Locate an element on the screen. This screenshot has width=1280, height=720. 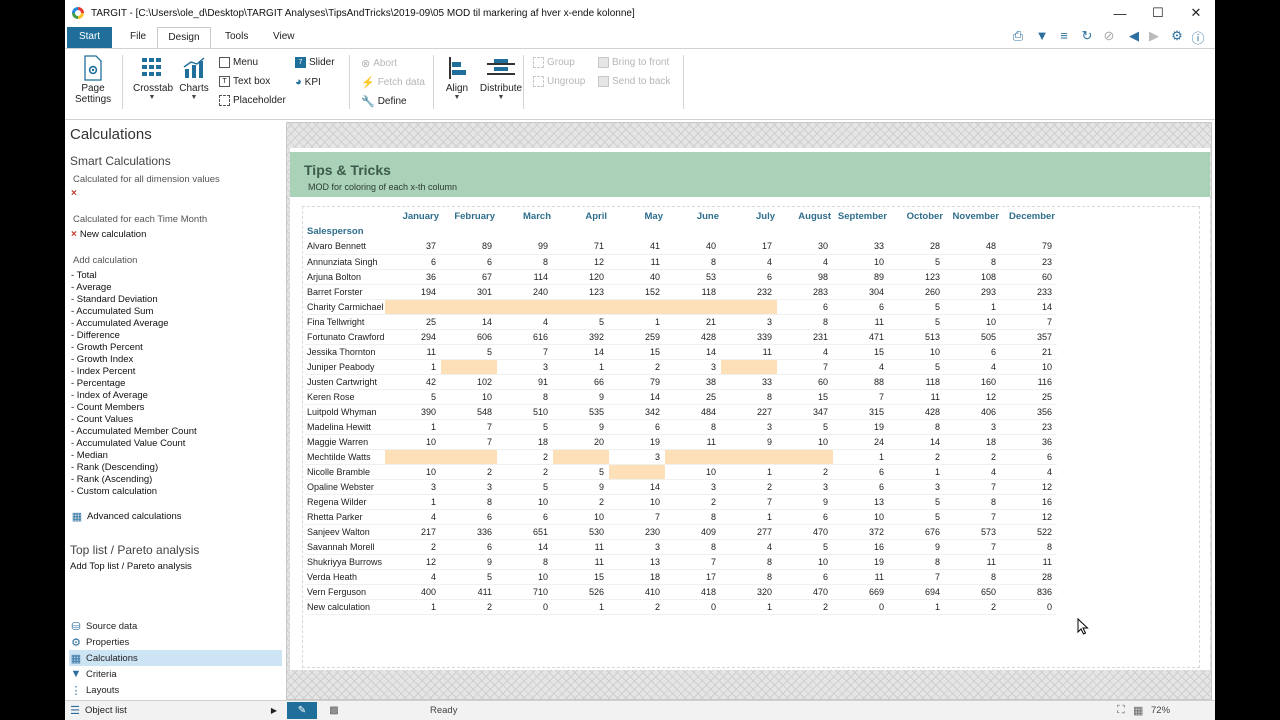
value-cell: 471 is located at coordinates (861, 337).